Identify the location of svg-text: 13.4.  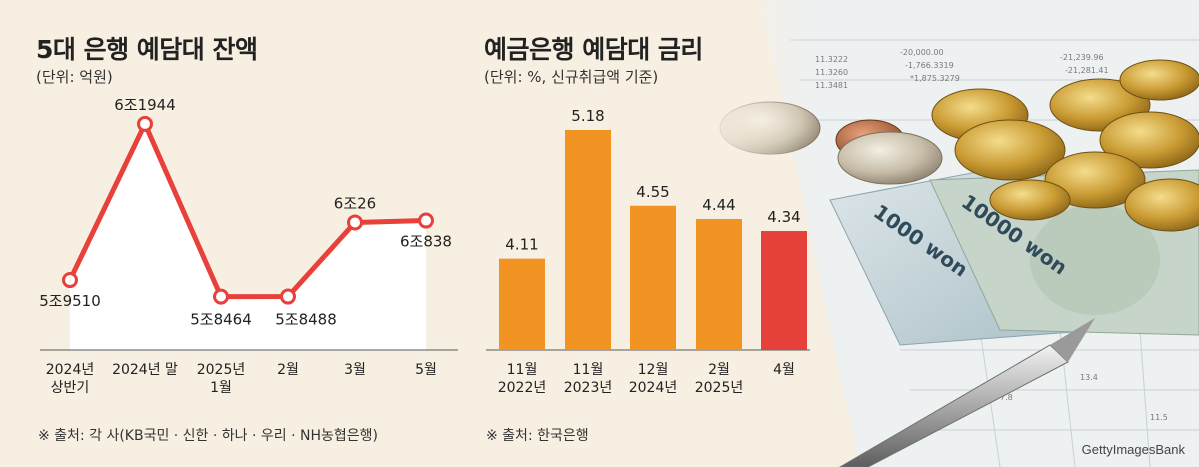
(1089, 377).